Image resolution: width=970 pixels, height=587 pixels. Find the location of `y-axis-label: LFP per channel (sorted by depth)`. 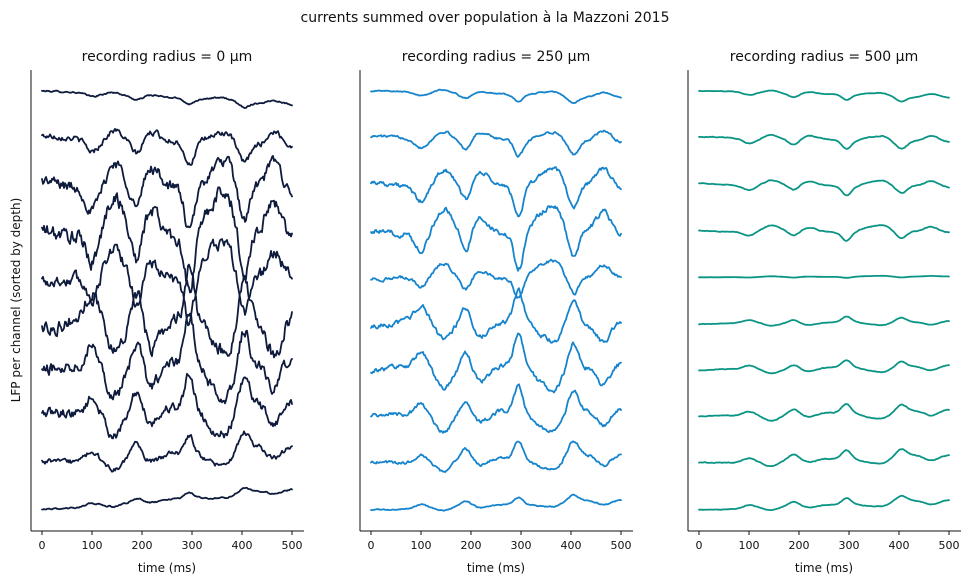

y-axis-label: LFP per channel (sorted by depth) is located at coordinates (16, 300).